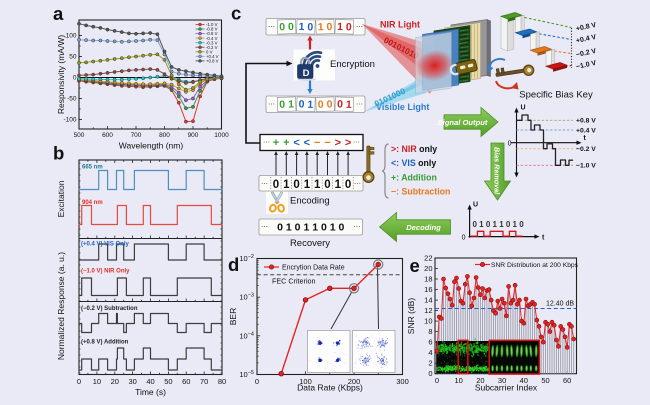 The image size is (650, 405). I want to click on svg-text: 16, so click(428, 289).